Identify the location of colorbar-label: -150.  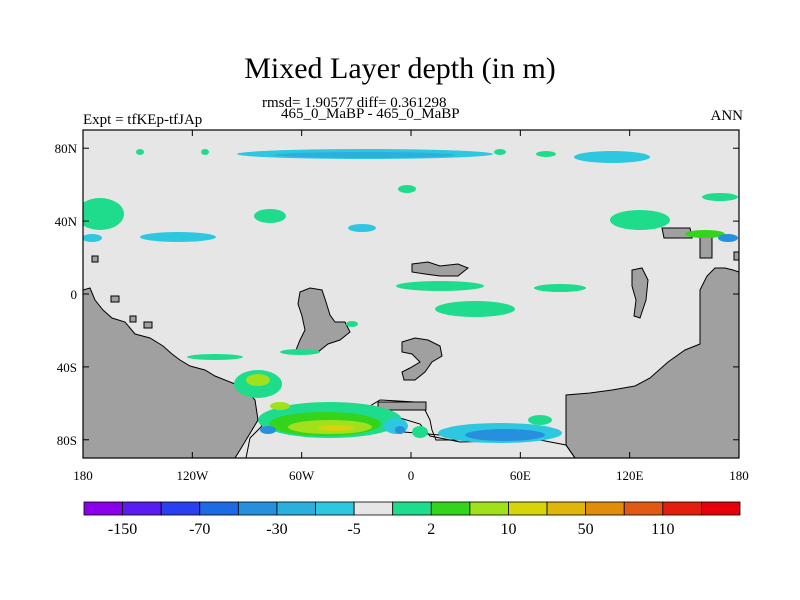
(122, 529).